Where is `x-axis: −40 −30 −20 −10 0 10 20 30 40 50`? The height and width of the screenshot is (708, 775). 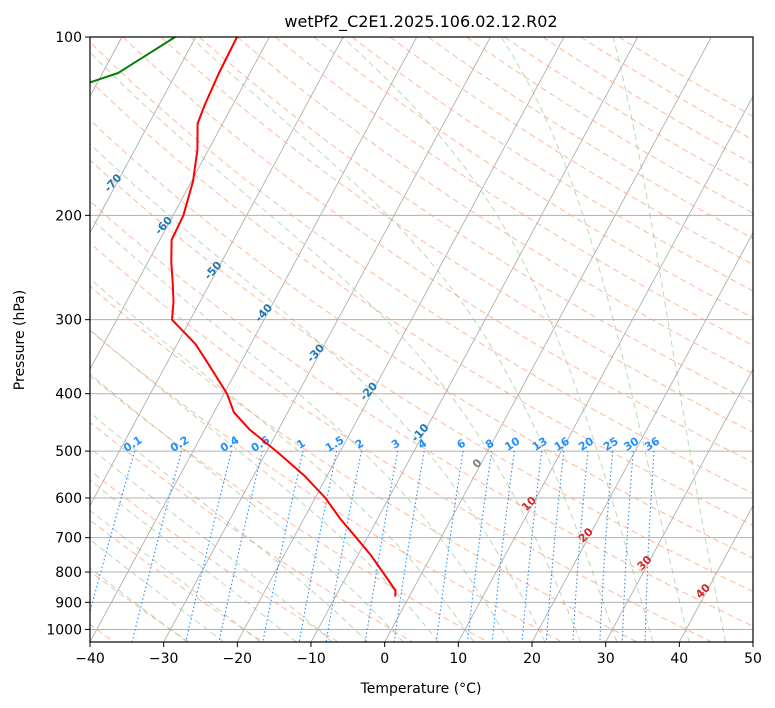 x-axis: −40 −30 −20 −10 0 10 20 30 40 50 is located at coordinates (418, 654).